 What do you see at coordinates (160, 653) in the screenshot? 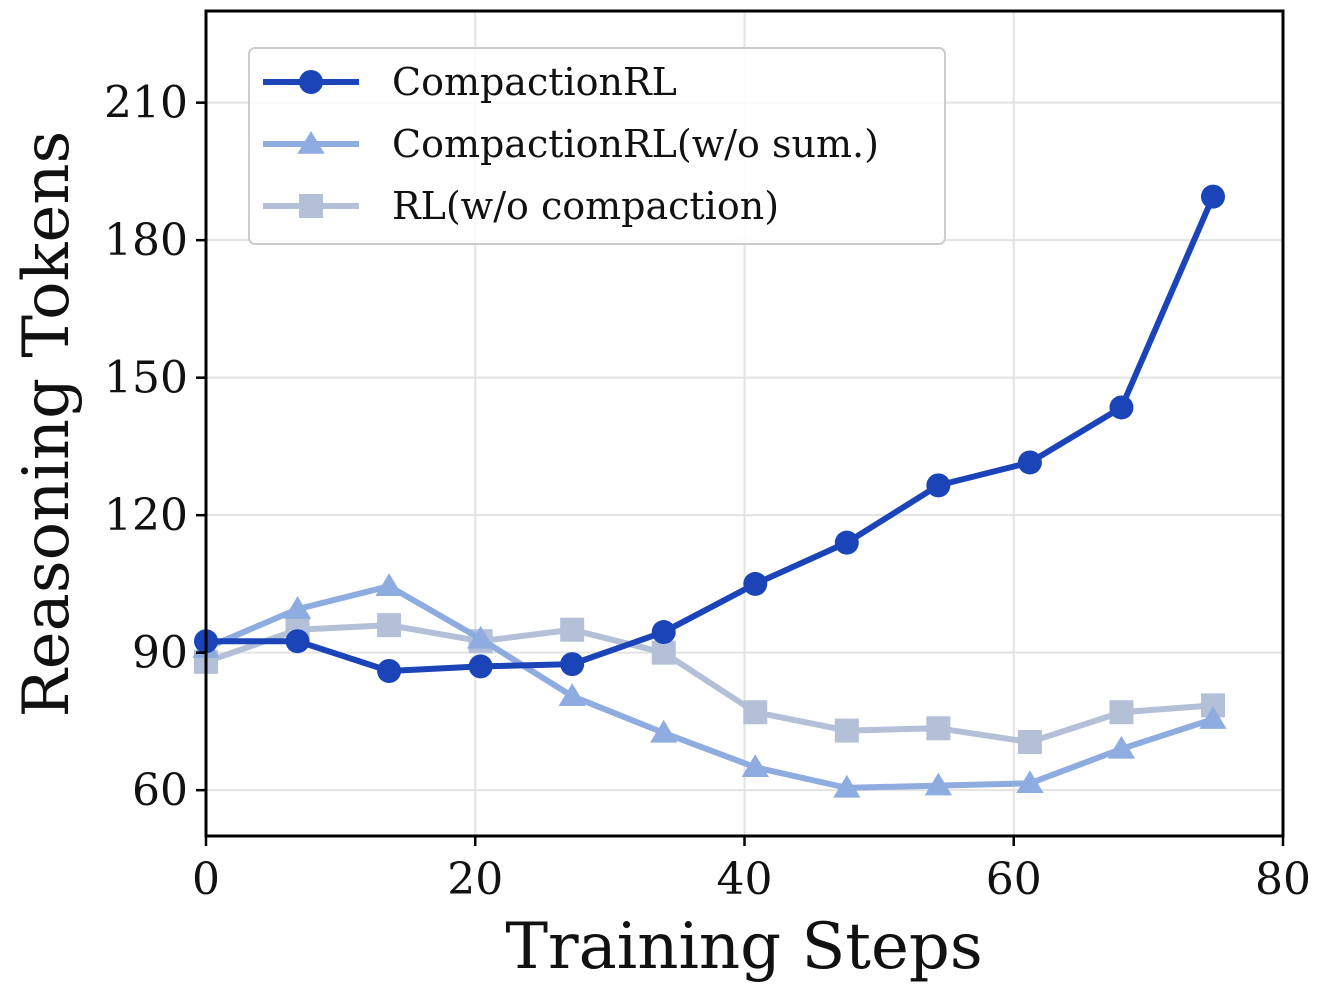
I see `y-tick-label: 90` at bounding box center [160, 653].